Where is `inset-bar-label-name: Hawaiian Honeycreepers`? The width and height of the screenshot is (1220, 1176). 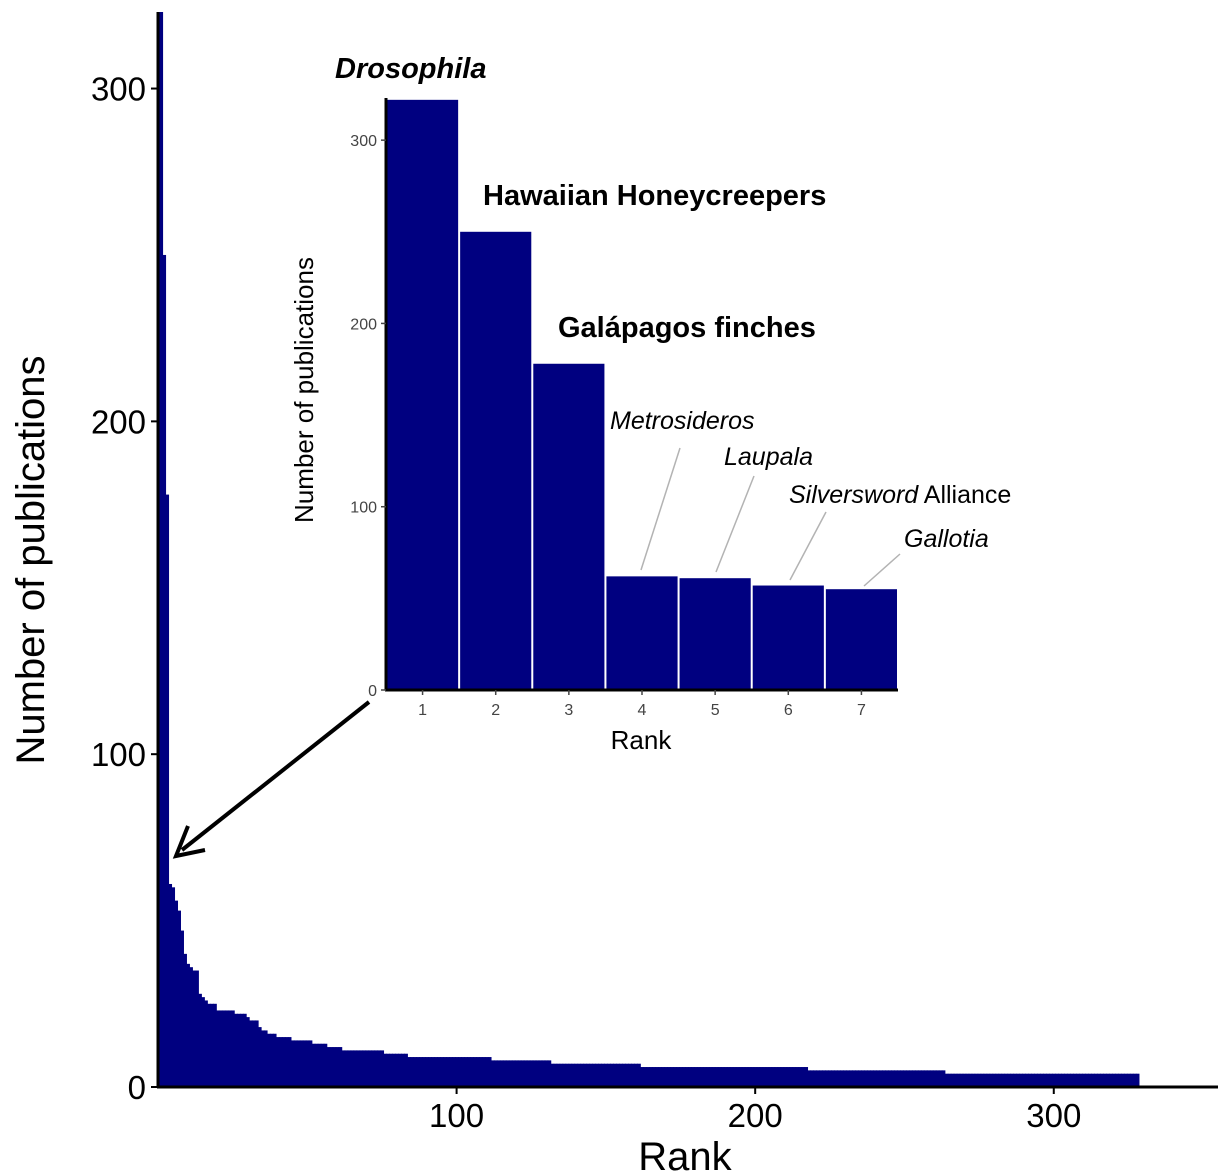 inset-bar-label-name: Hawaiian Honeycreepers is located at coordinates (654, 196).